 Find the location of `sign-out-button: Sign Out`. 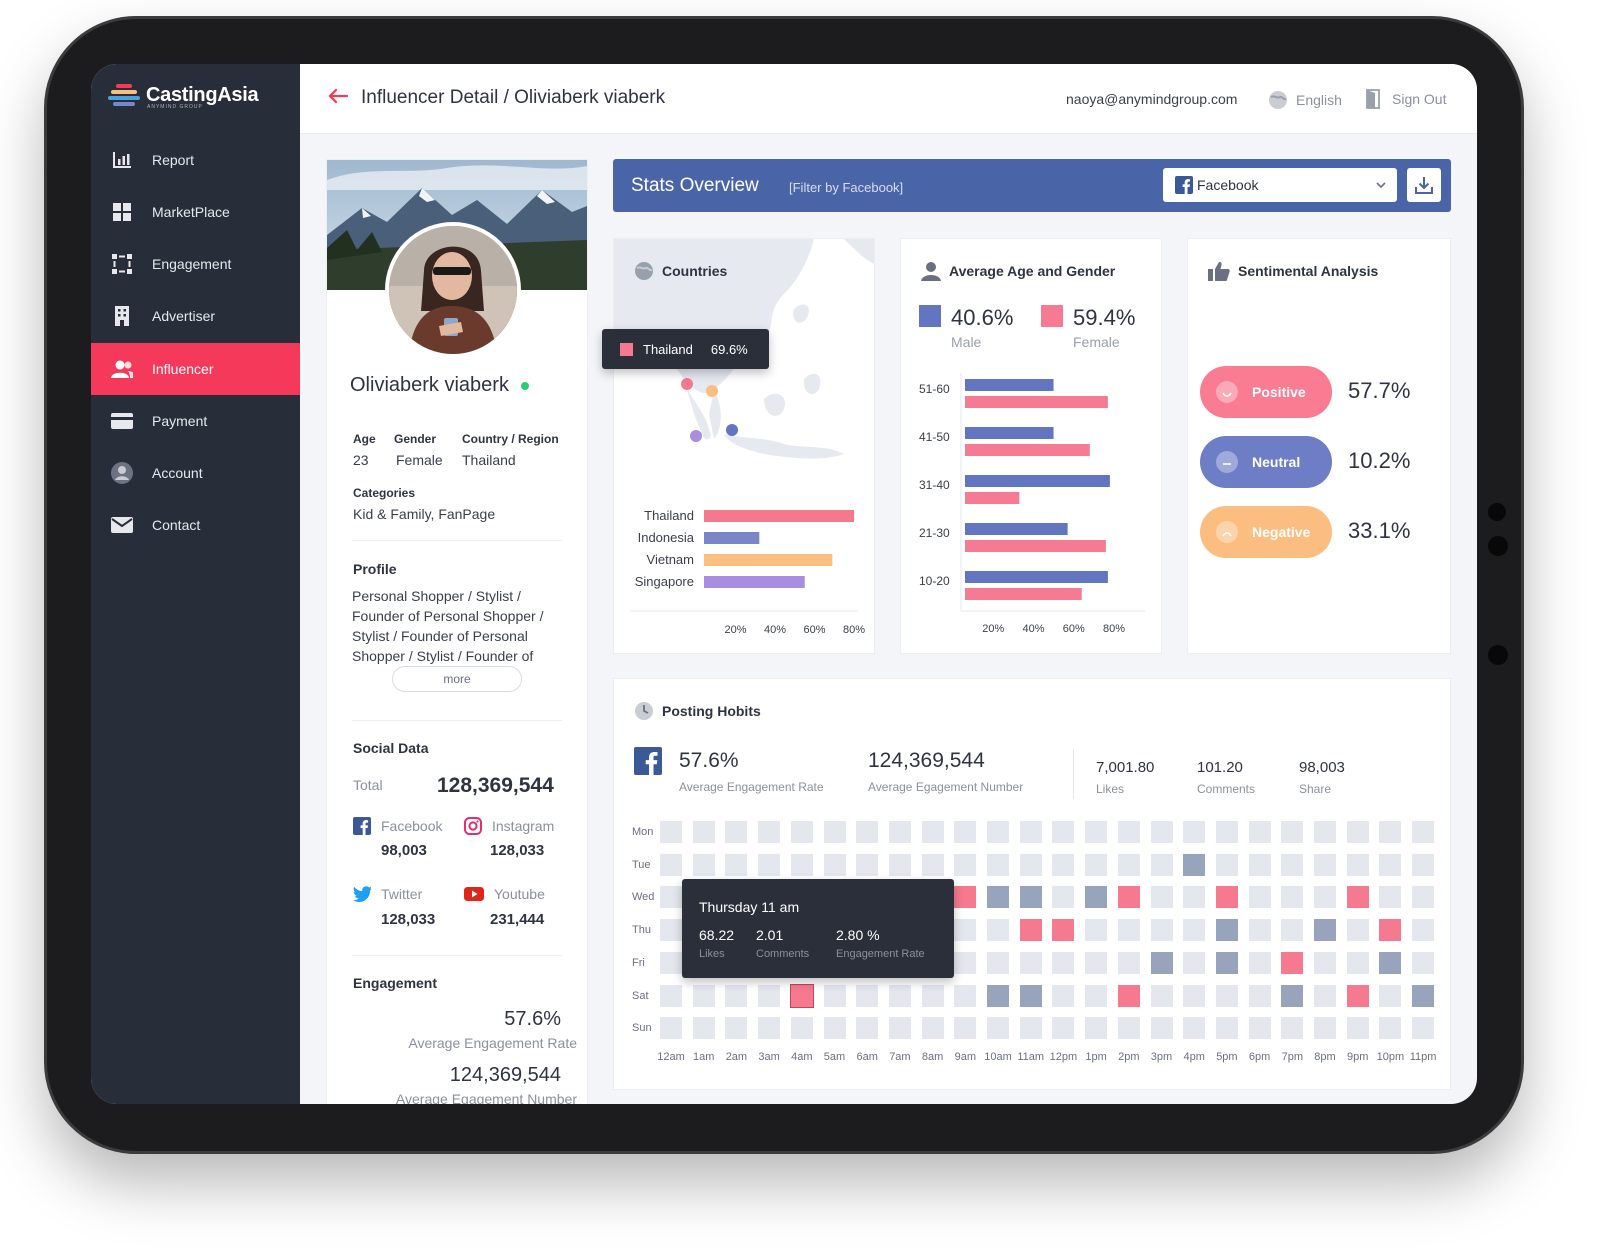

sign-out-button: Sign Out is located at coordinates (1406, 99).